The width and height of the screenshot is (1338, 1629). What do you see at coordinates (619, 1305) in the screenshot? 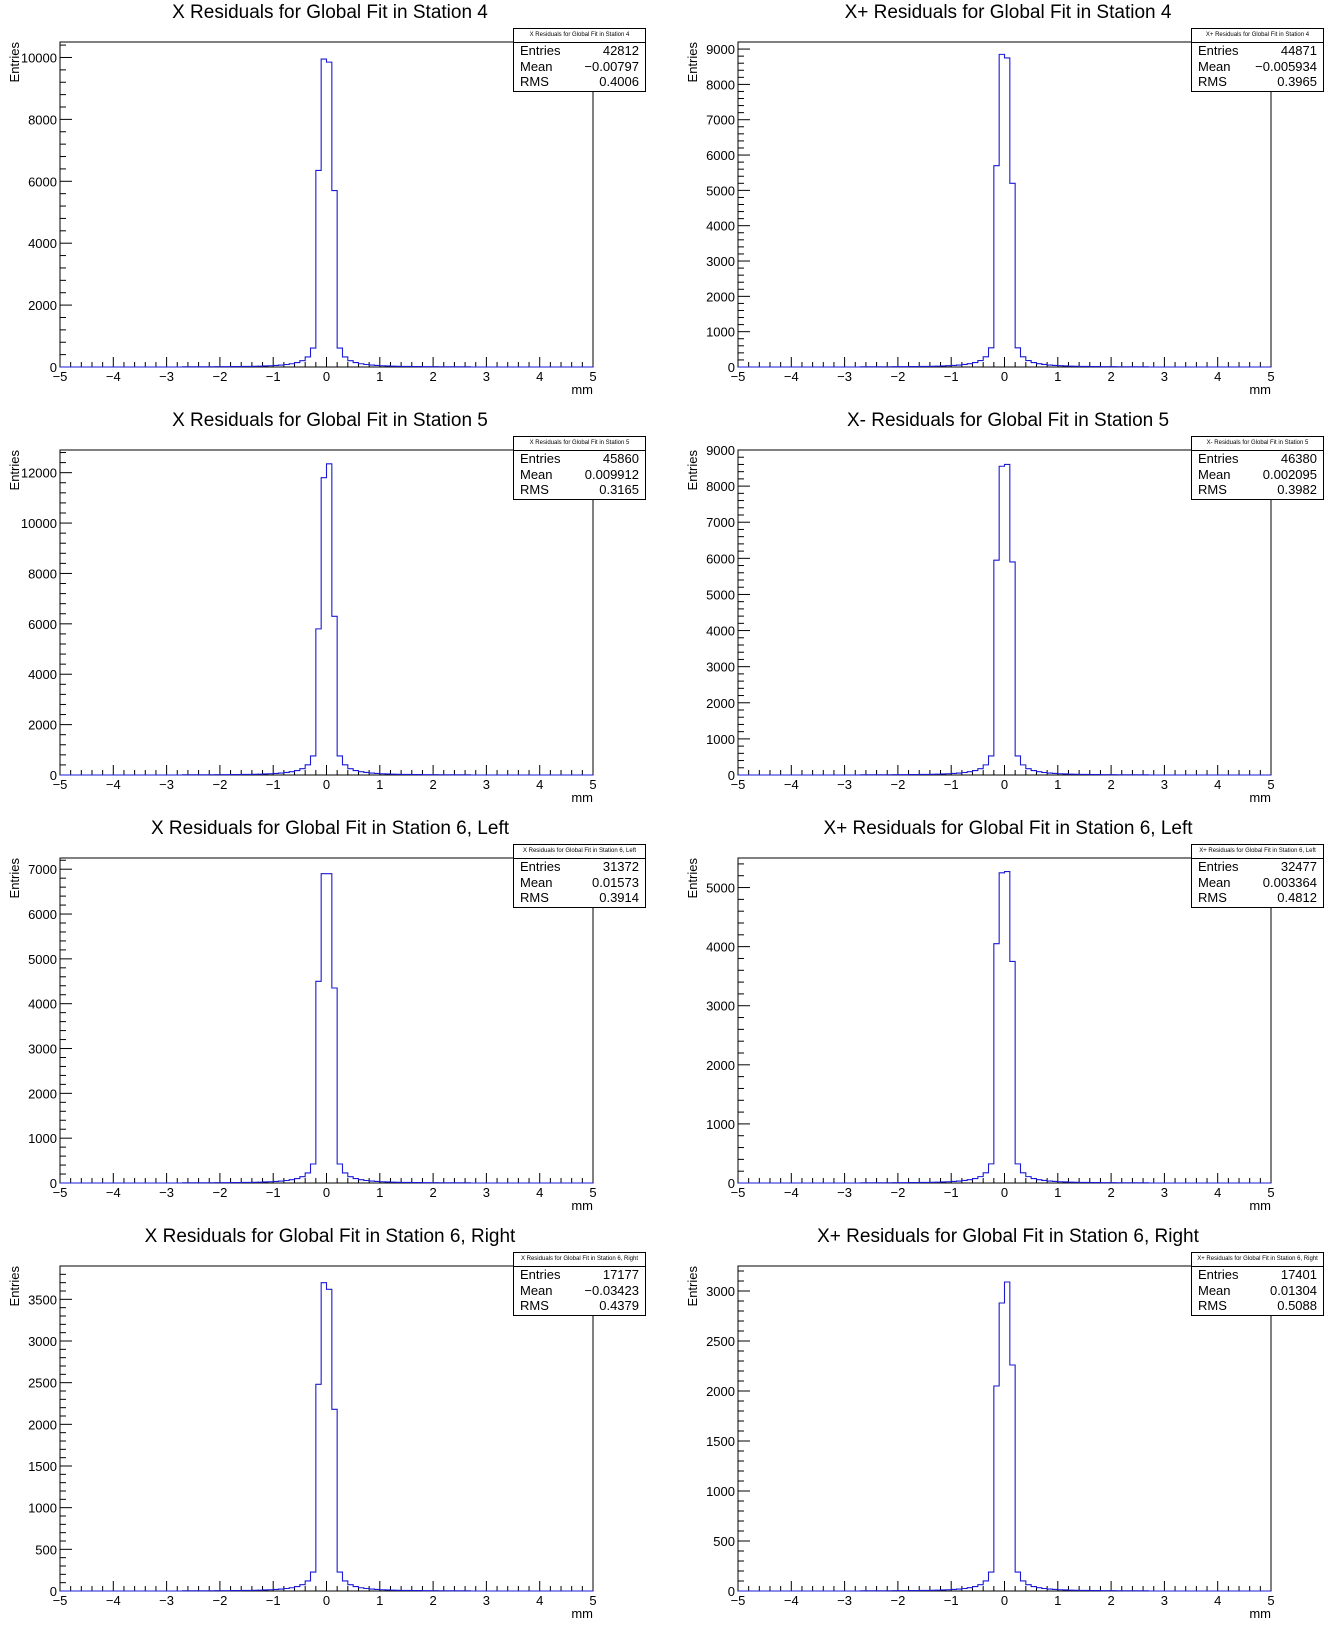
I see `stats-value-rms: 0.4379` at bounding box center [619, 1305].